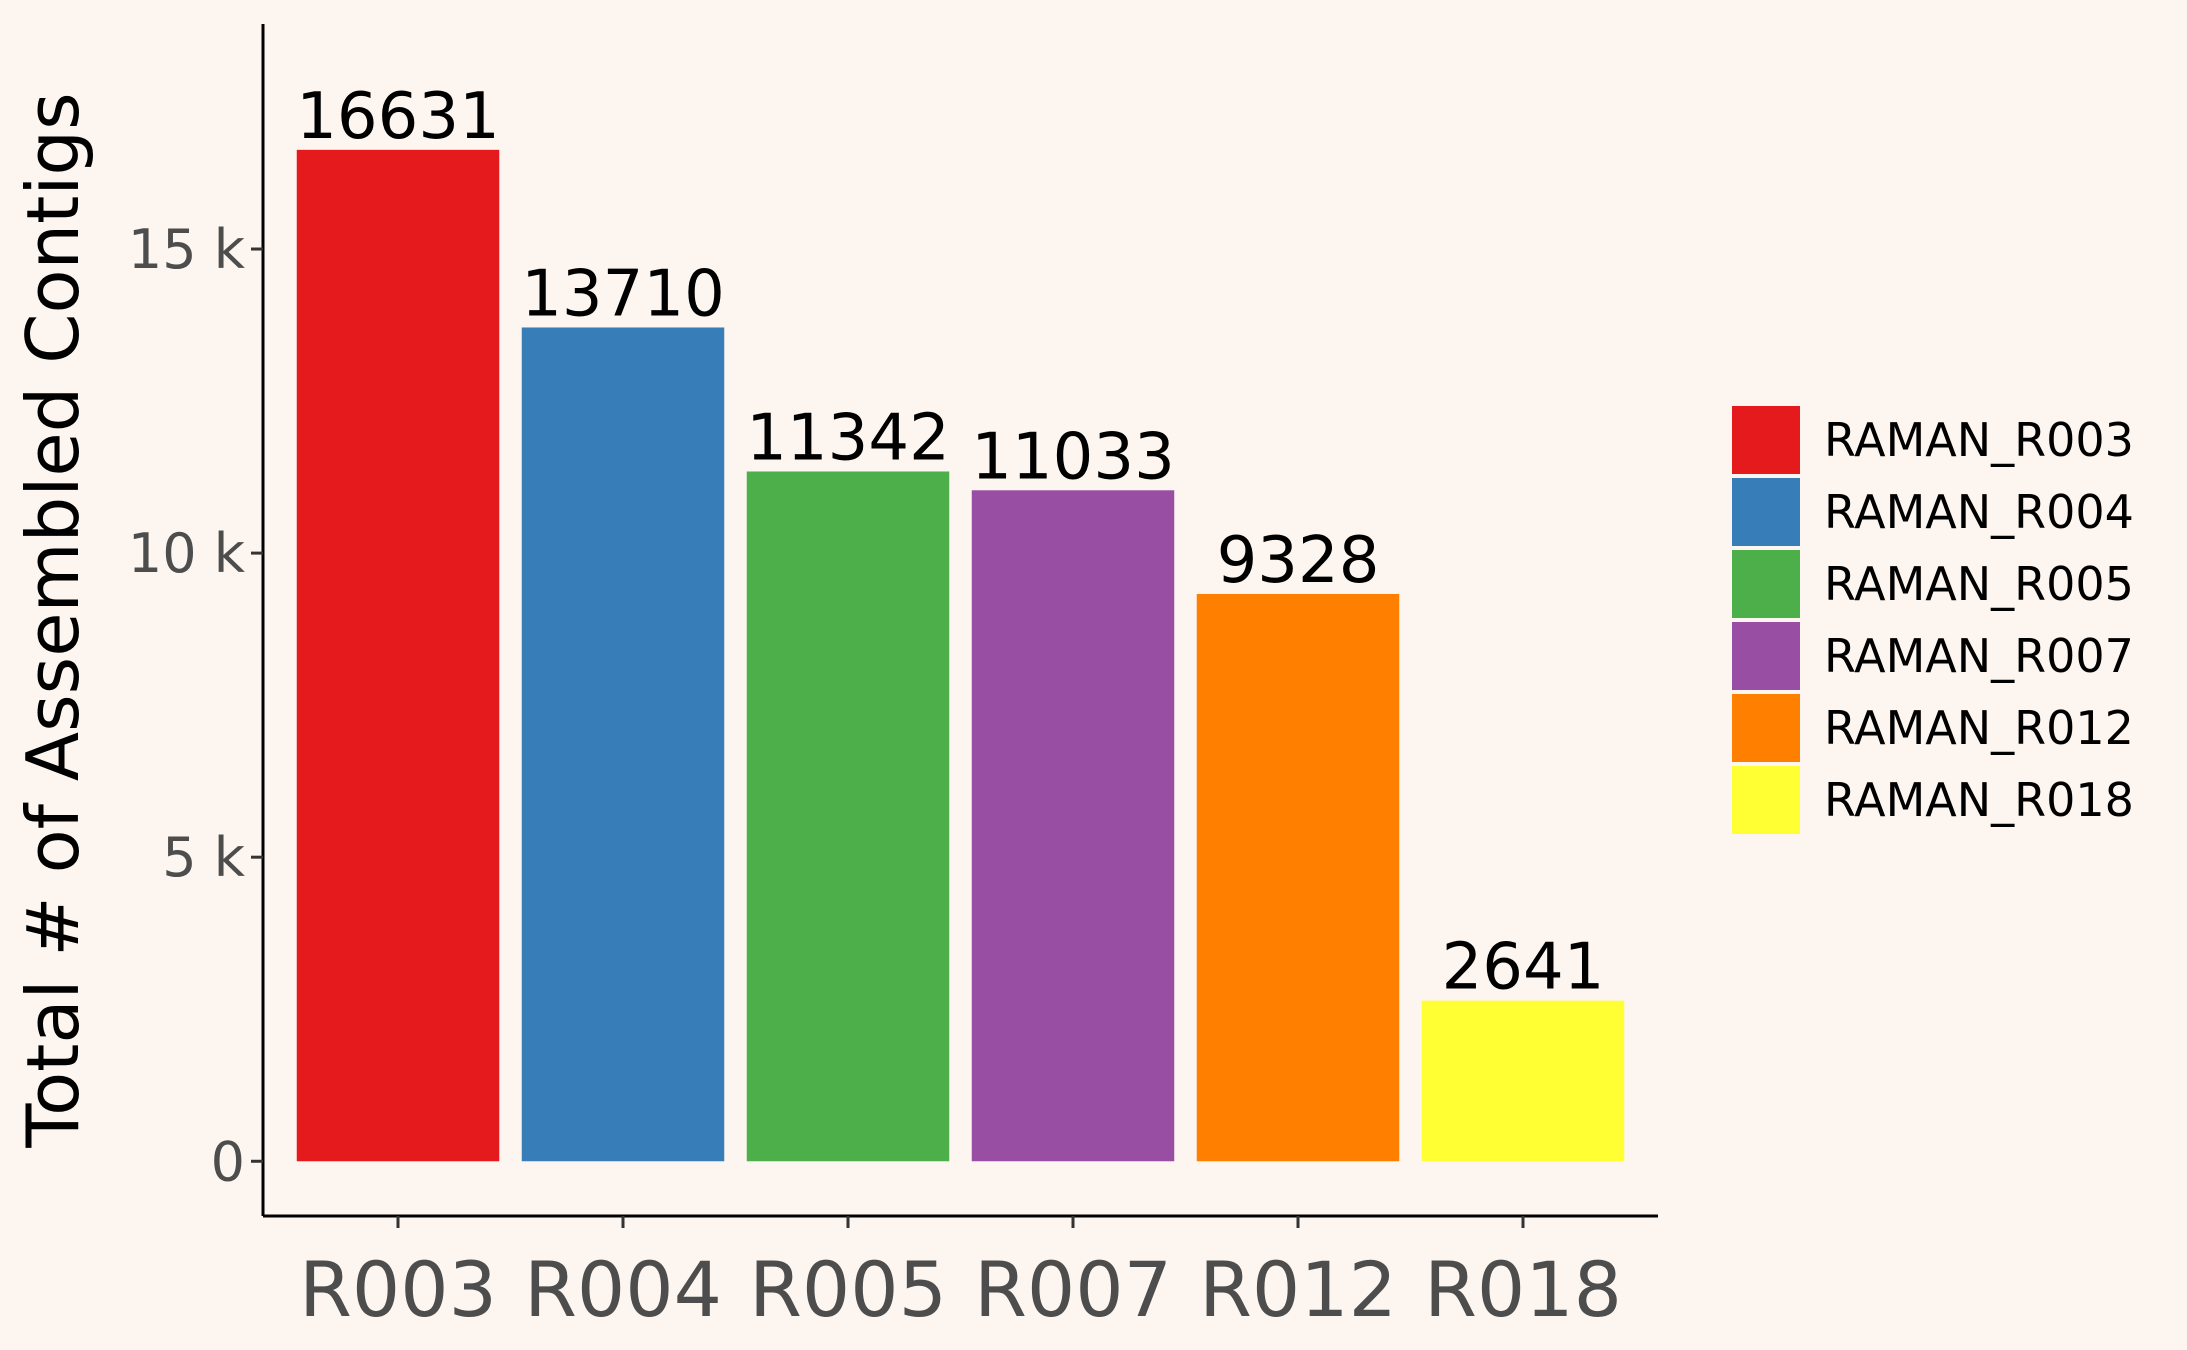  I want to click on bar-r012, so click(1298, 877).